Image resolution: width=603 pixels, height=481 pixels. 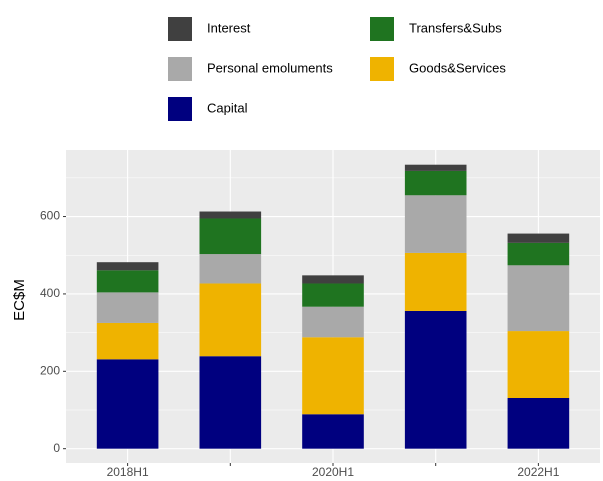 What do you see at coordinates (56, 448) in the screenshot?
I see `y-tick-label: 0` at bounding box center [56, 448].